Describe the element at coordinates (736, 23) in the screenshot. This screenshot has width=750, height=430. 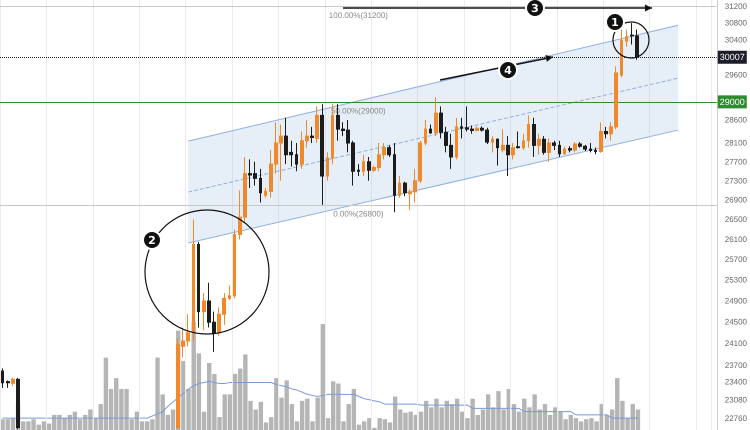
I see `y-tick-label: 30800` at that location.